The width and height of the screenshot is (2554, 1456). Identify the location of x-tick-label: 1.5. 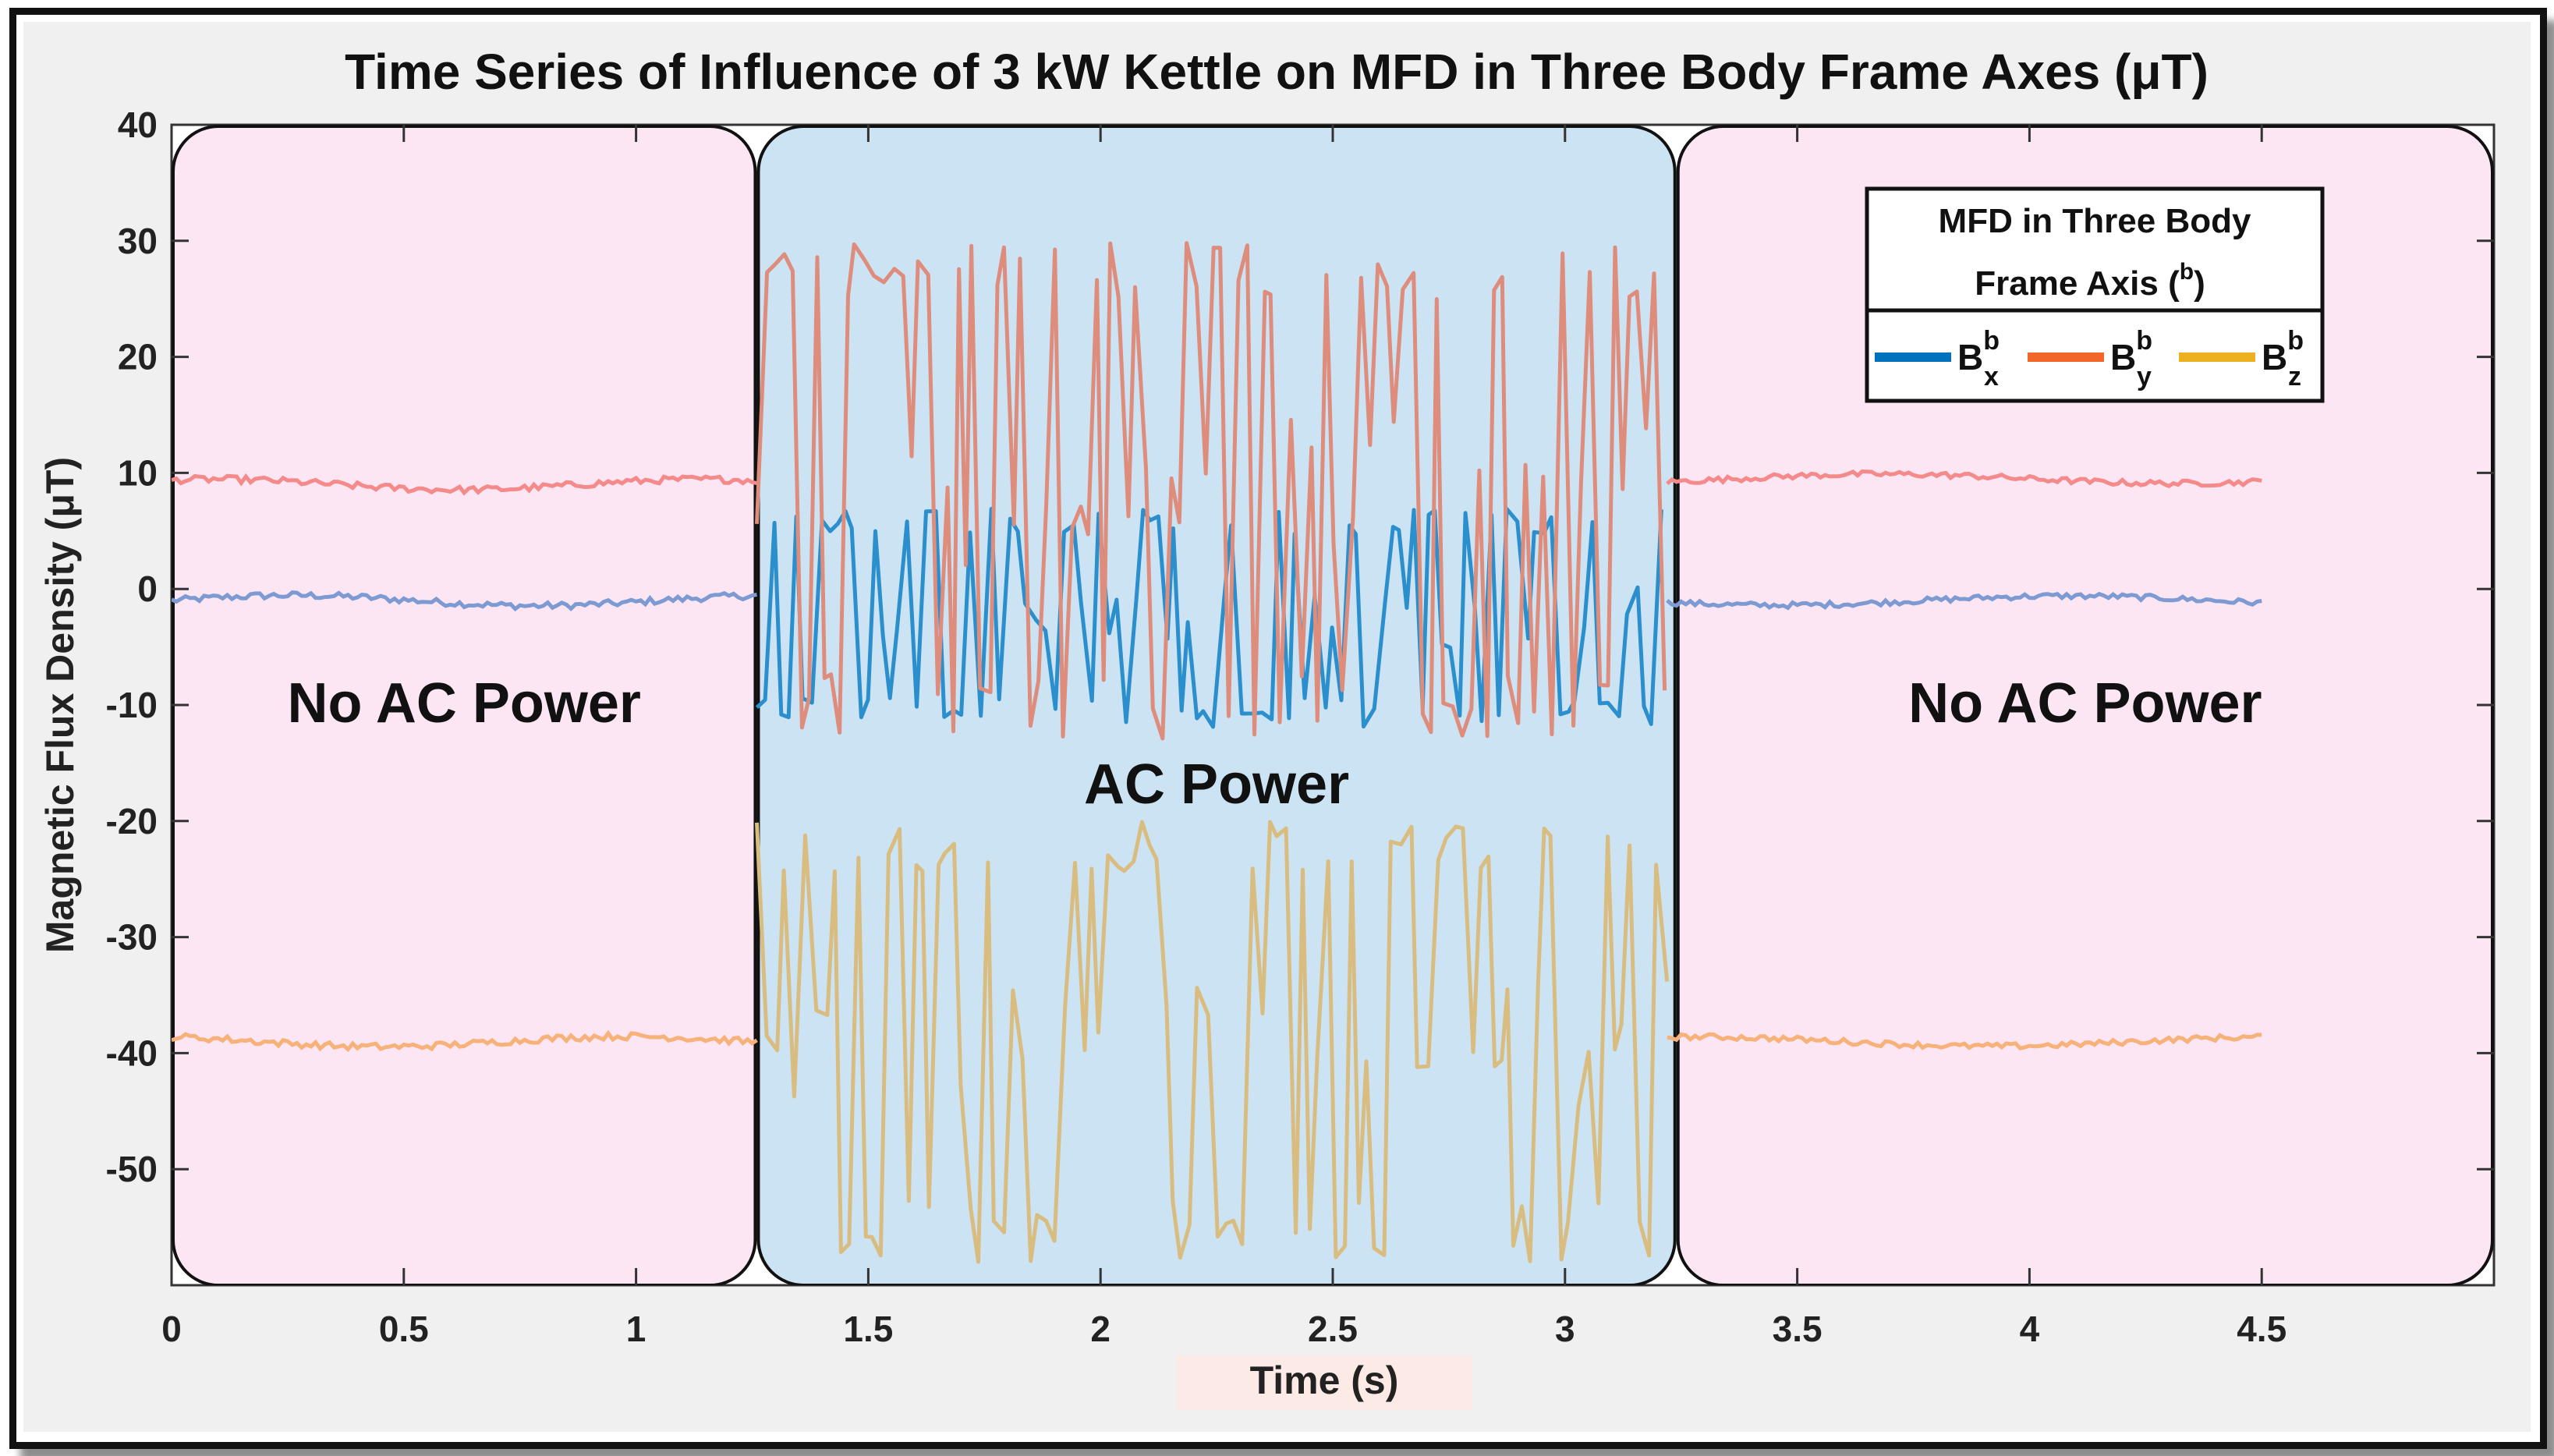
(868, 1329).